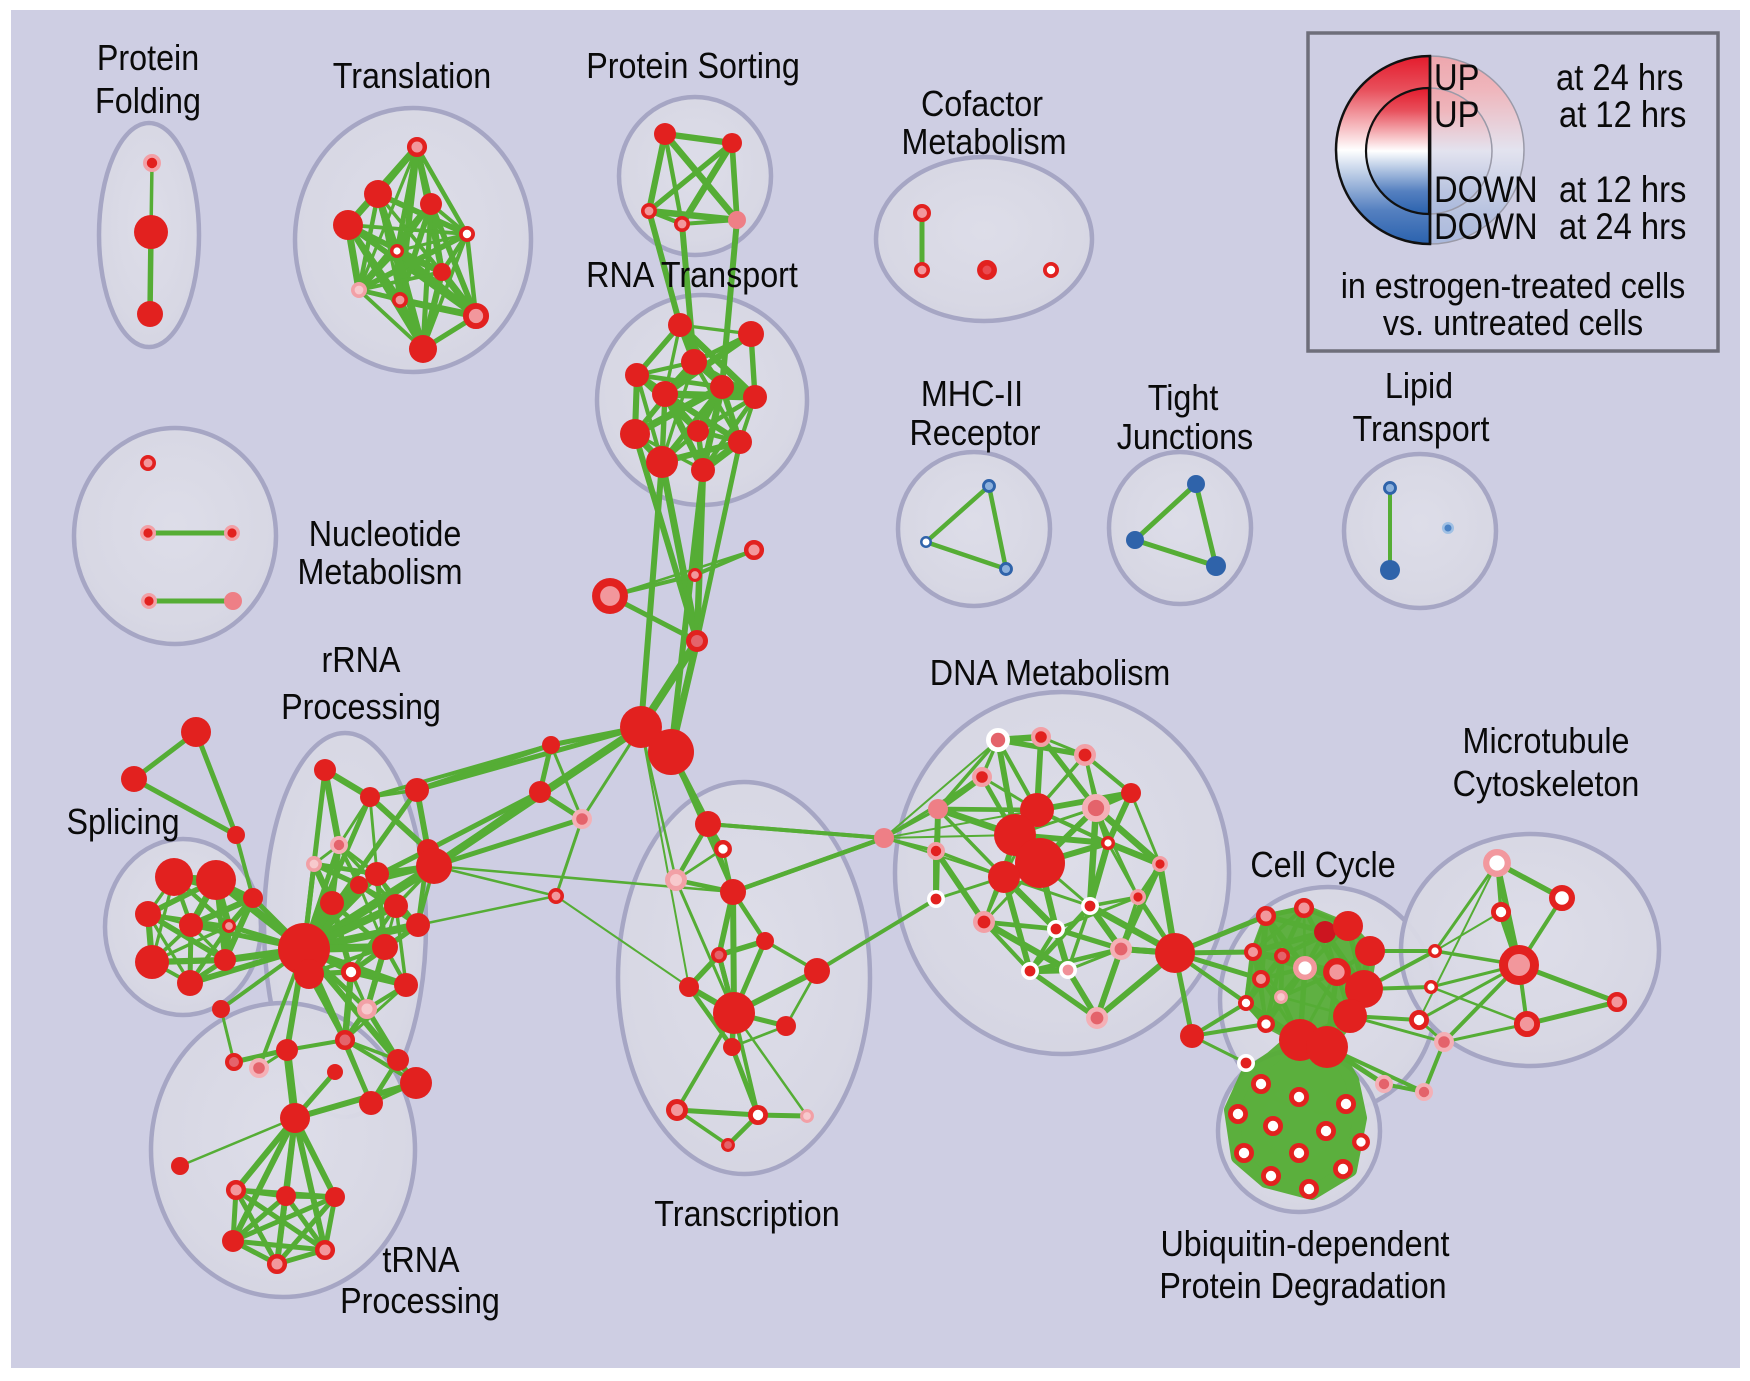 Image resolution: width=1750 pixels, height=1381 pixels. Describe the element at coordinates (122, 822) in the screenshot. I see `svg-text: Splicing` at that location.